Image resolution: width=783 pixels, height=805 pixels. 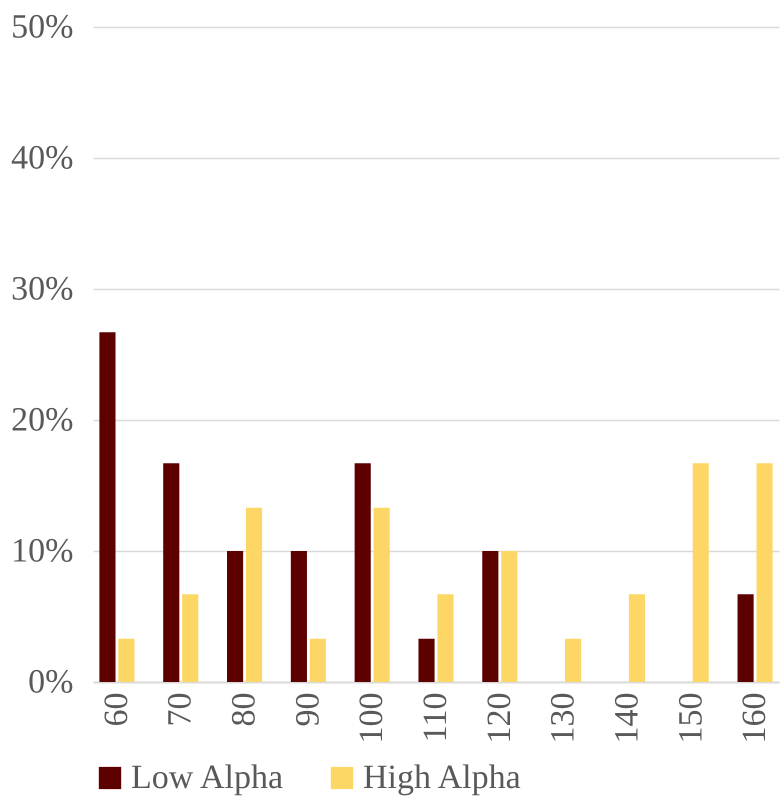 What do you see at coordinates (116, 709) in the screenshot?
I see `x-tick-label: 60` at bounding box center [116, 709].